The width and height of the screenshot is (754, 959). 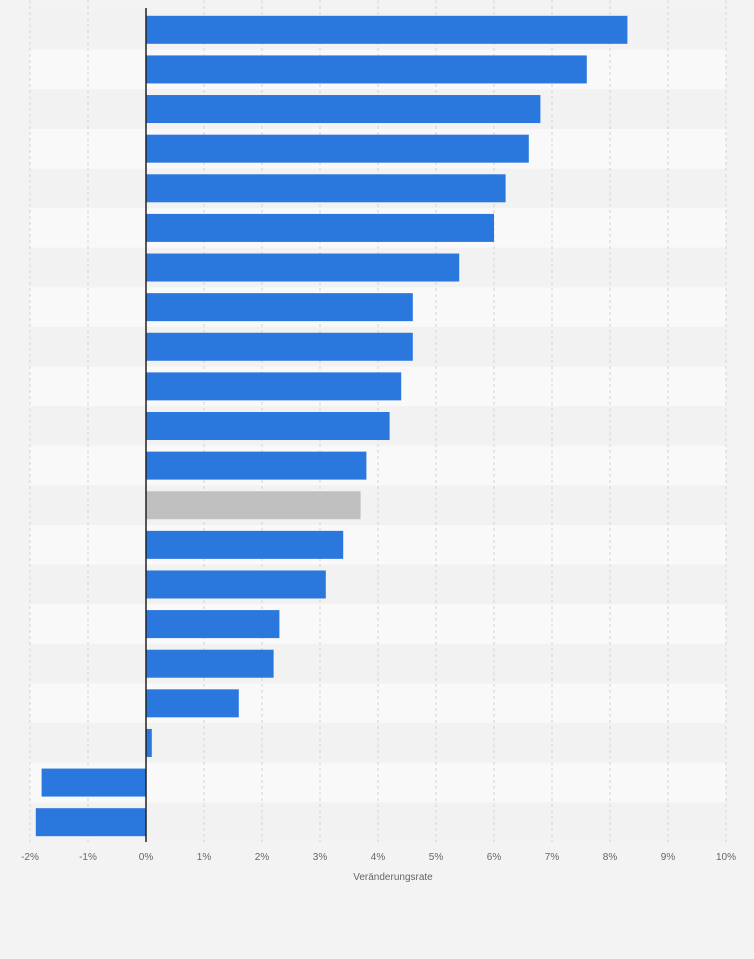 What do you see at coordinates (320, 857) in the screenshot?
I see `x-tick-label: 3%` at bounding box center [320, 857].